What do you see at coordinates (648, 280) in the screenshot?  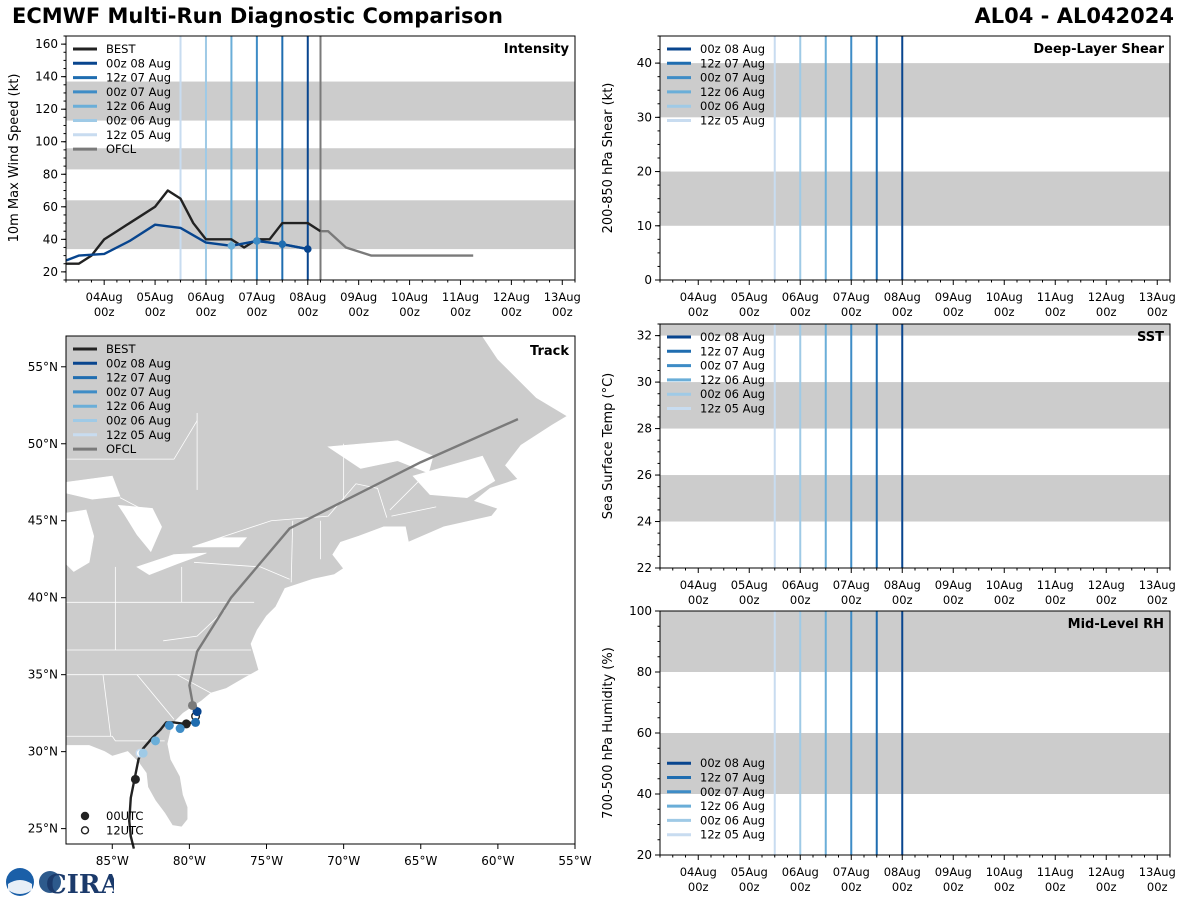 I see `shear-ytick-label: 0` at bounding box center [648, 280].